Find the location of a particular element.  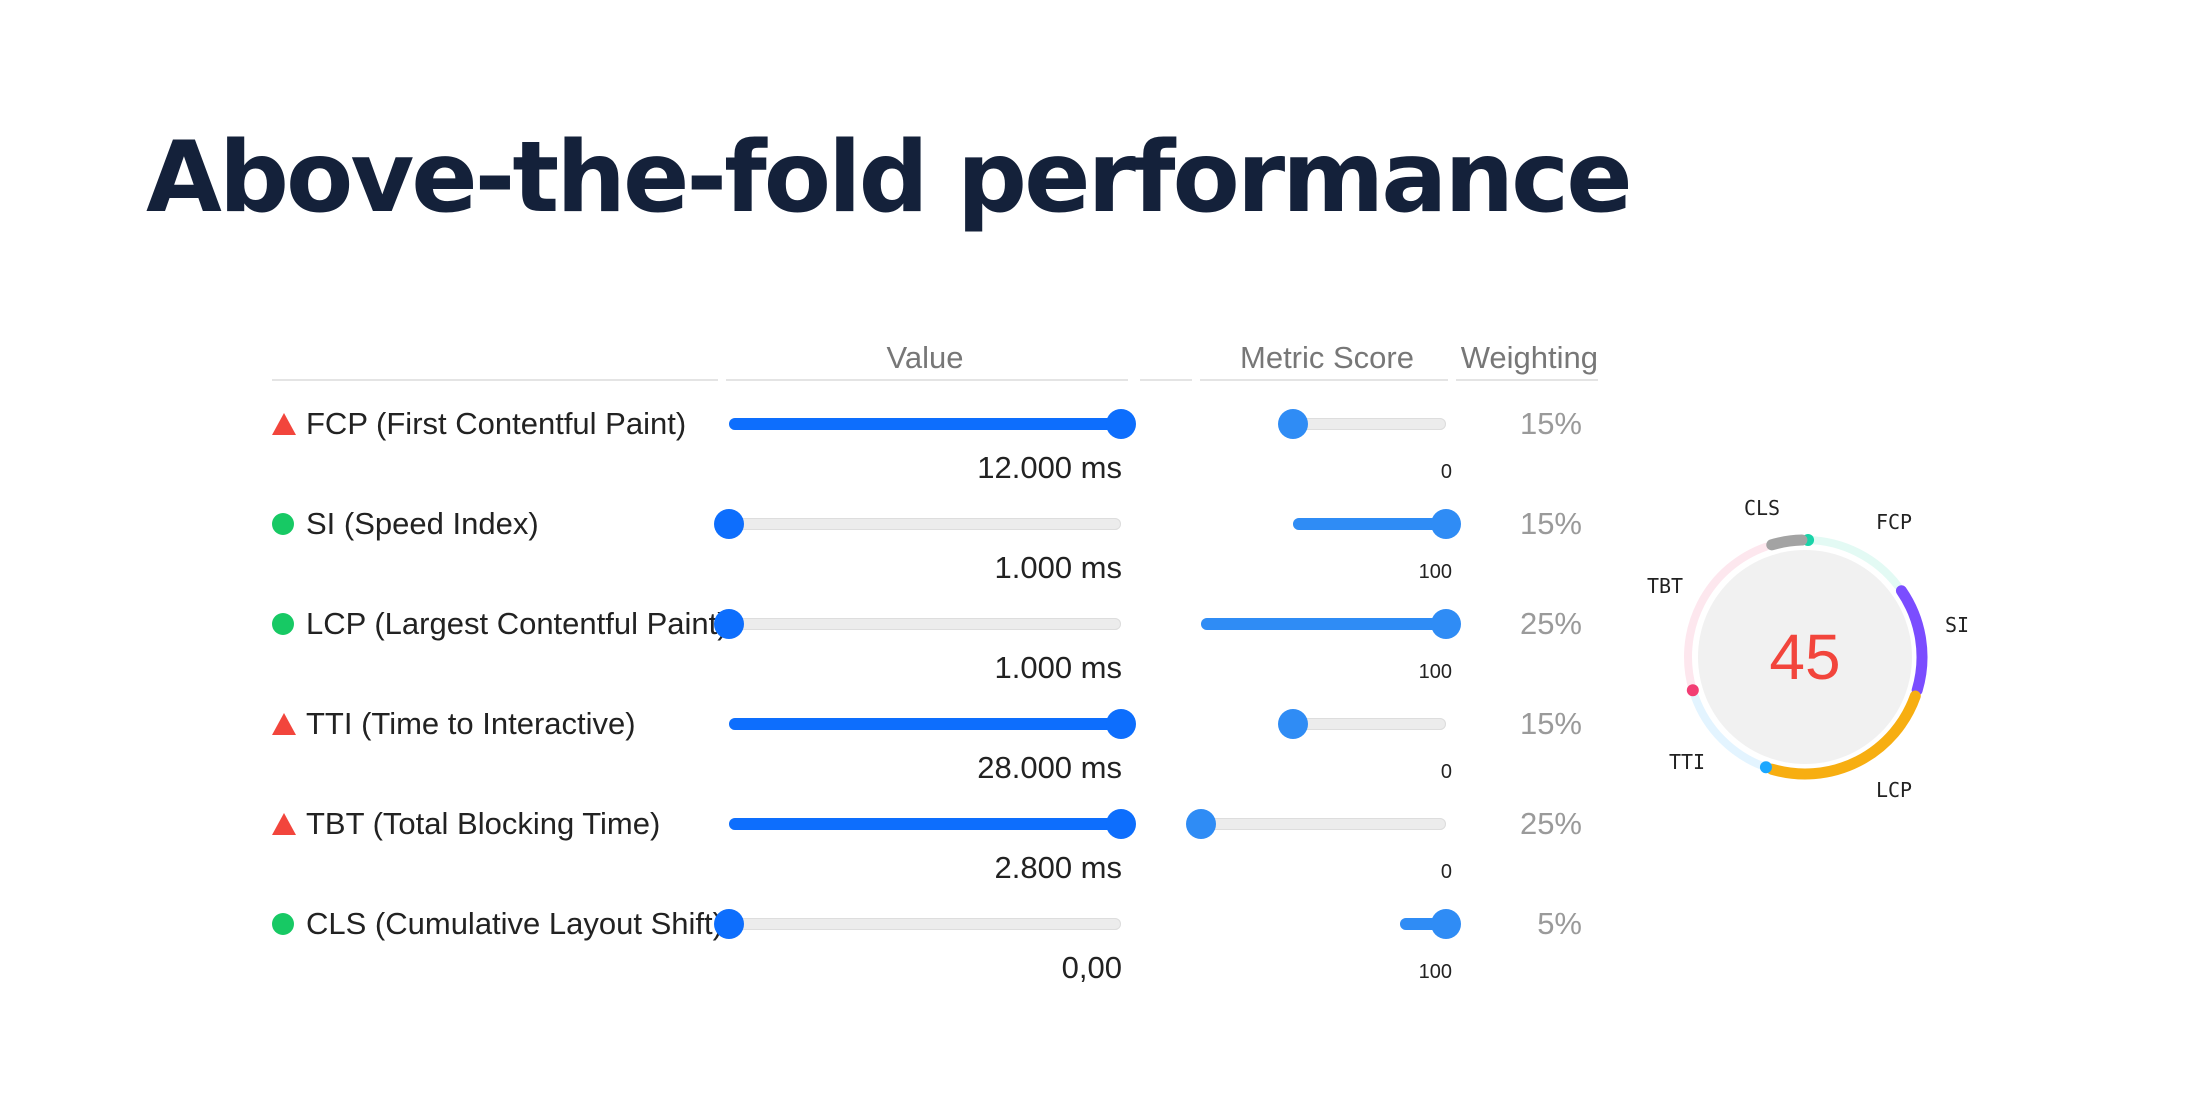

performance-score: 45 is located at coordinates (1804, 657).